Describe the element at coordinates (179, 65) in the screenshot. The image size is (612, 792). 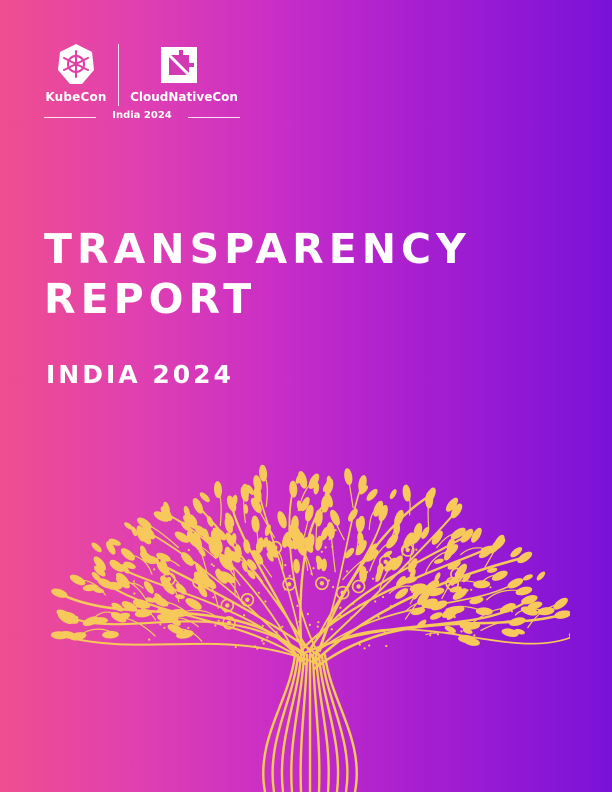
I see `cncf-icon` at that location.